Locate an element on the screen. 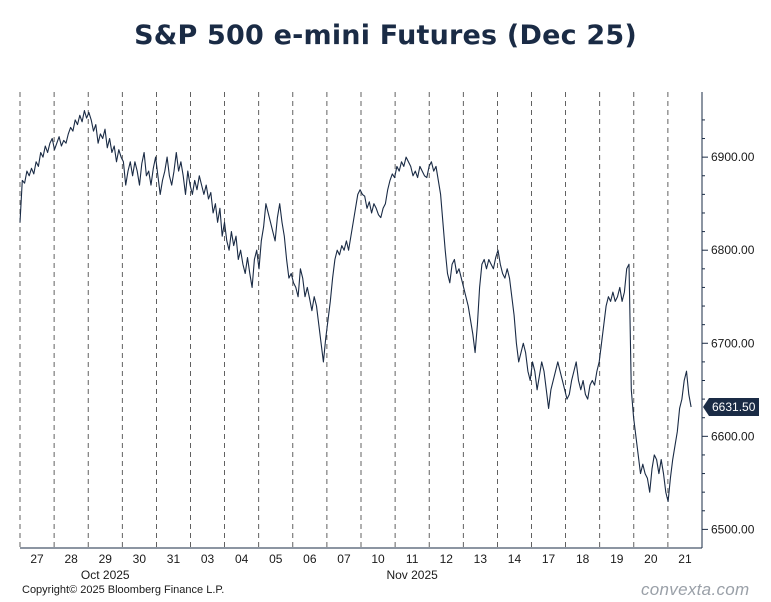 The height and width of the screenshot is (602, 771). x-day-label: 10 is located at coordinates (378, 559).